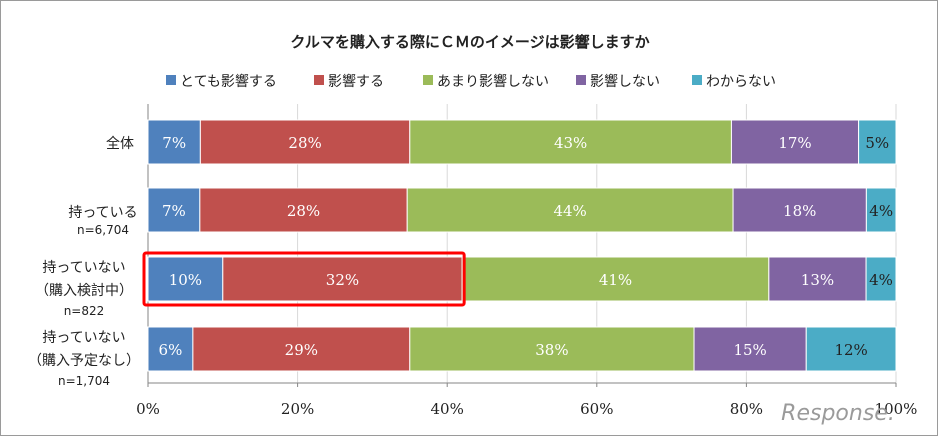  I want to click on legend-label: 影響する, so click(356, 81).